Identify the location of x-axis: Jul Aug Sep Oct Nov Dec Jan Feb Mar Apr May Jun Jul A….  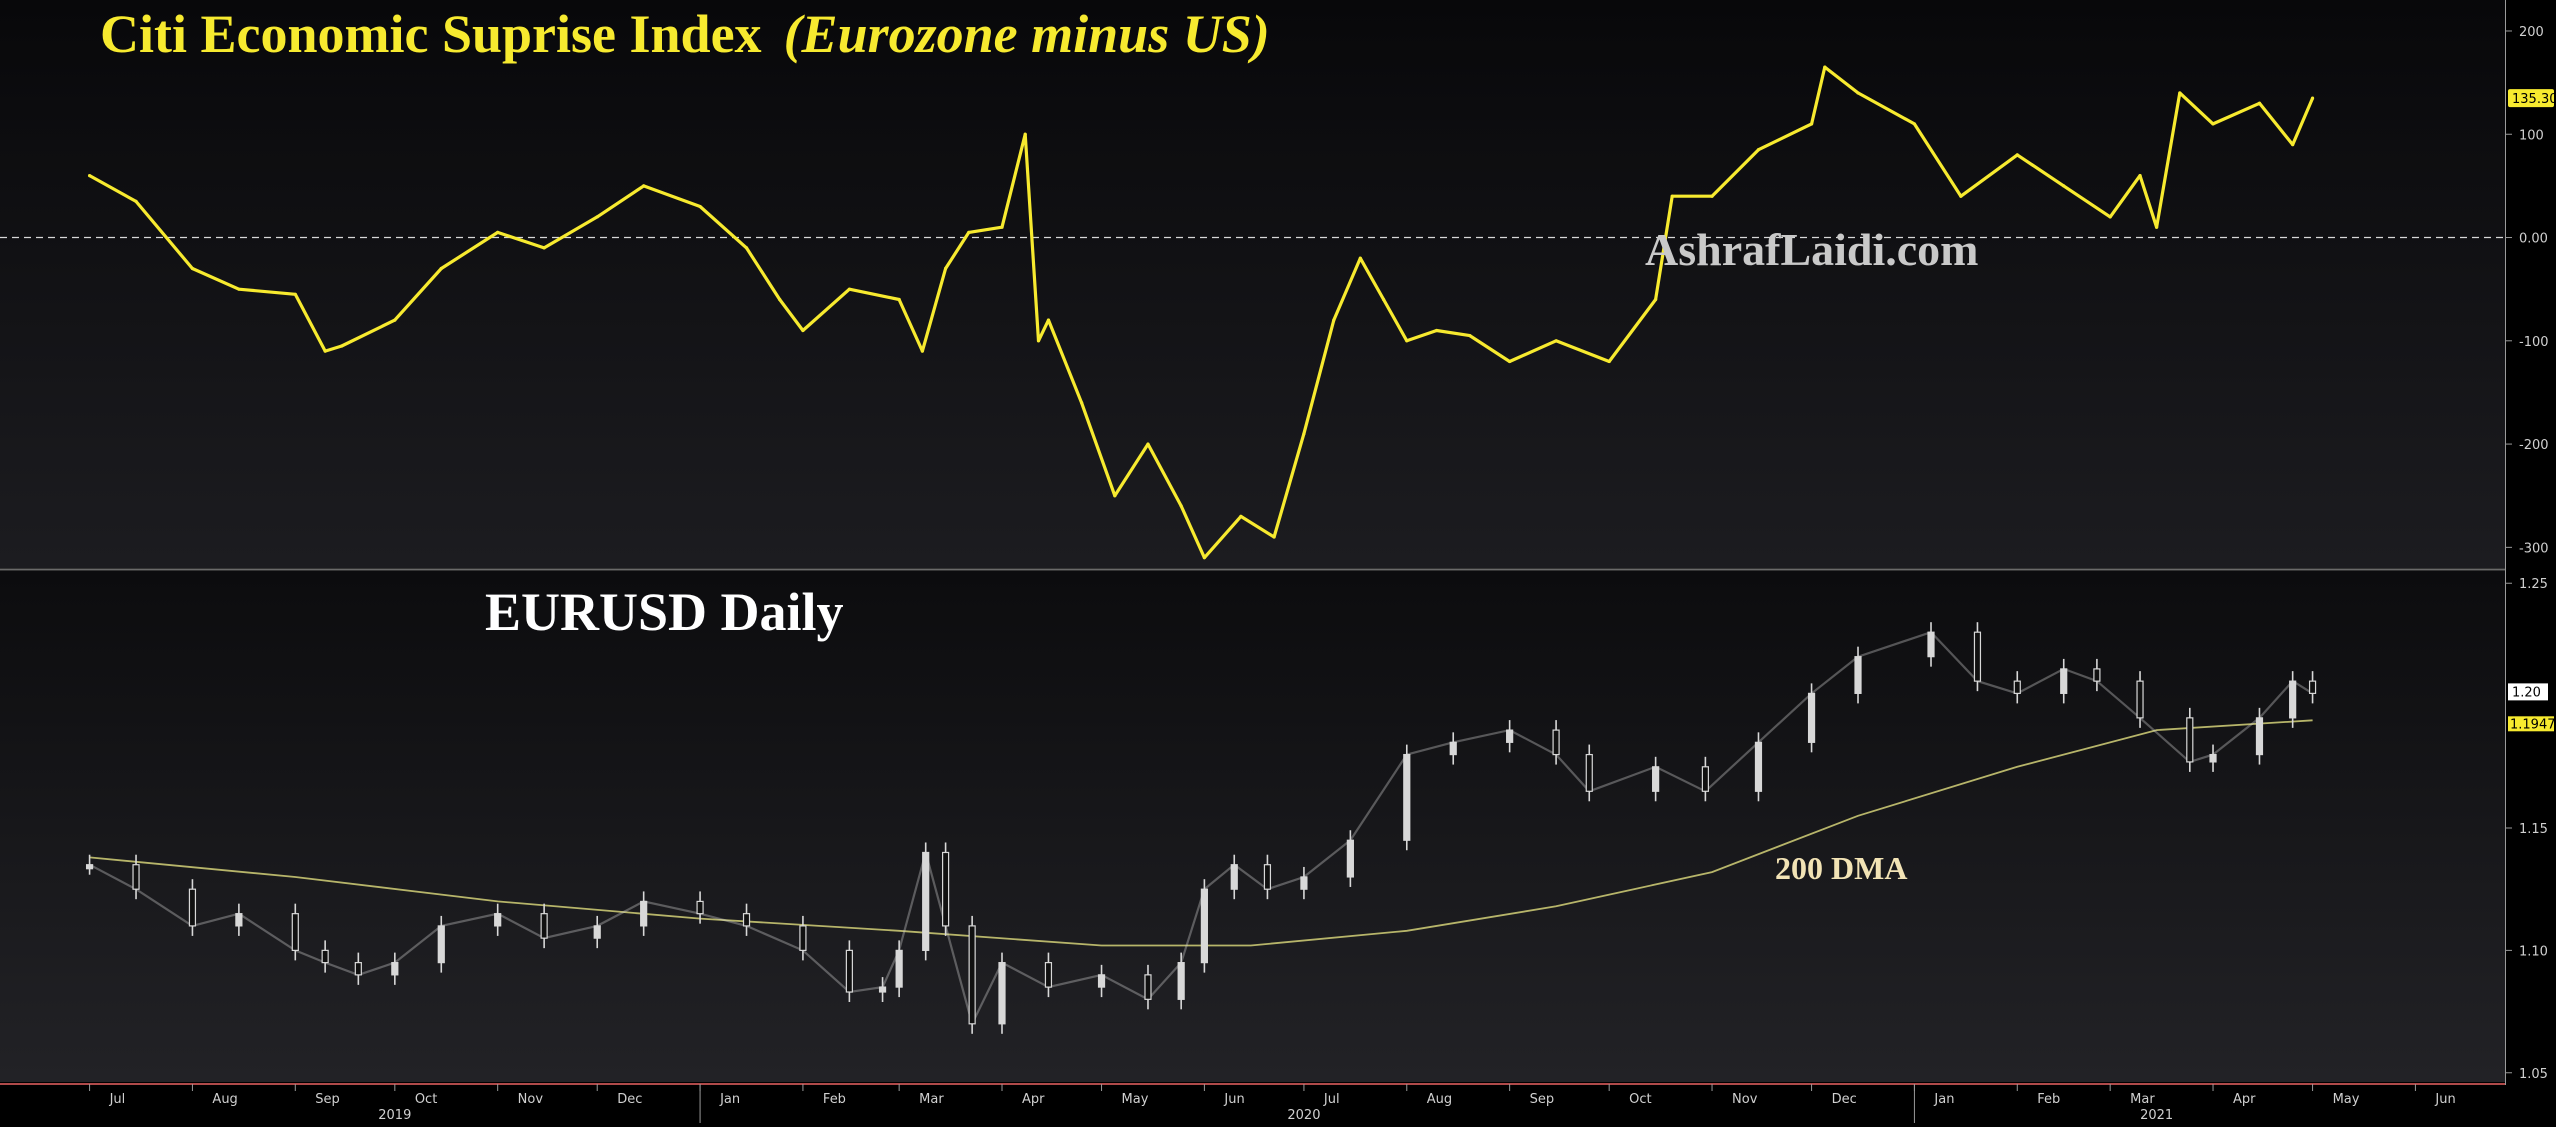
(1272, 1103).